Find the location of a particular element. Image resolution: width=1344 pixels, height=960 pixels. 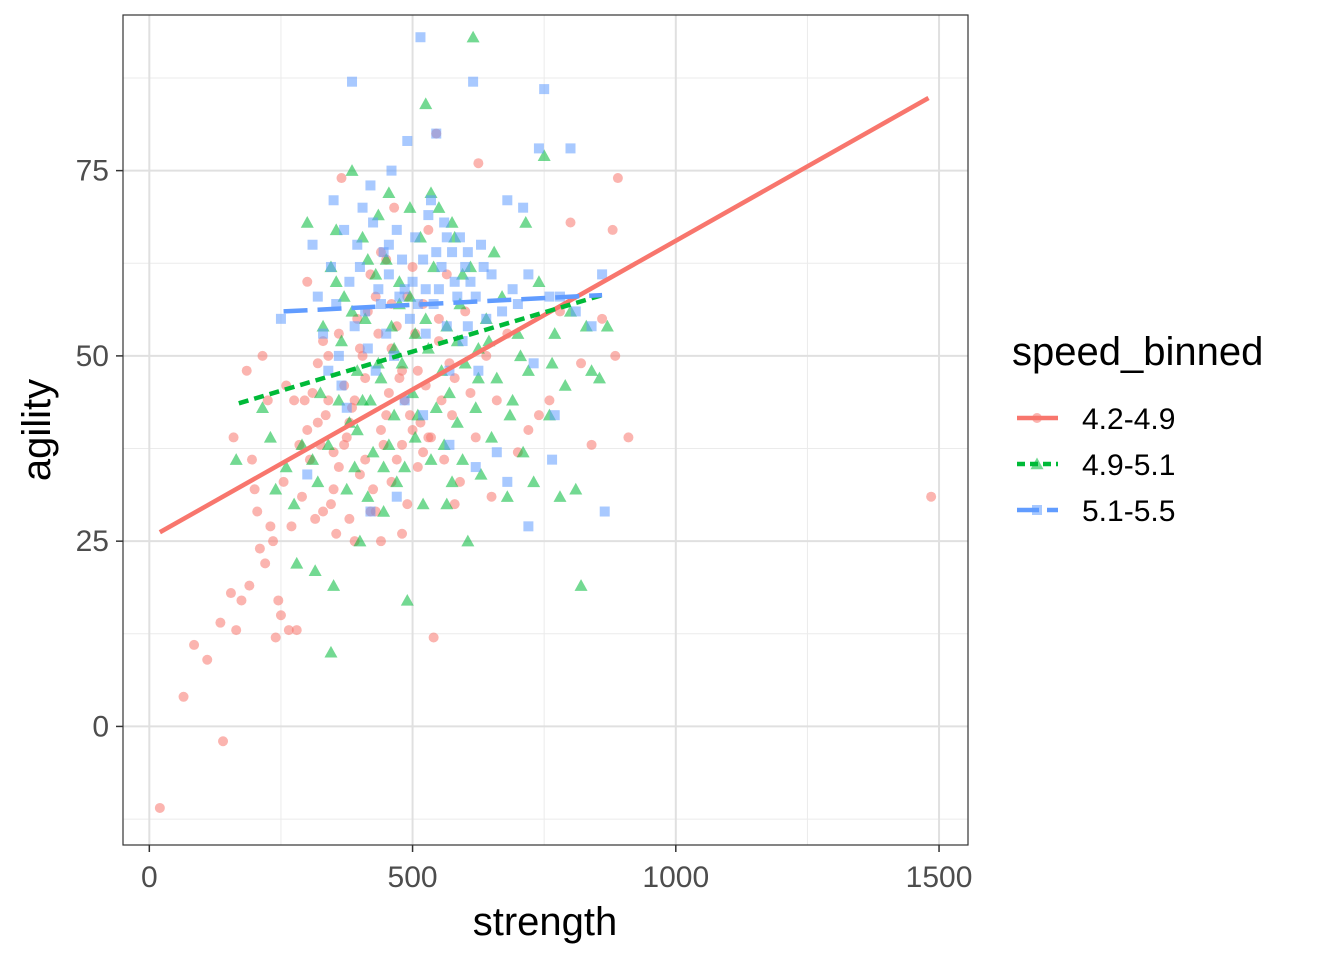

series-3-points is located at coordinates (442, 282).